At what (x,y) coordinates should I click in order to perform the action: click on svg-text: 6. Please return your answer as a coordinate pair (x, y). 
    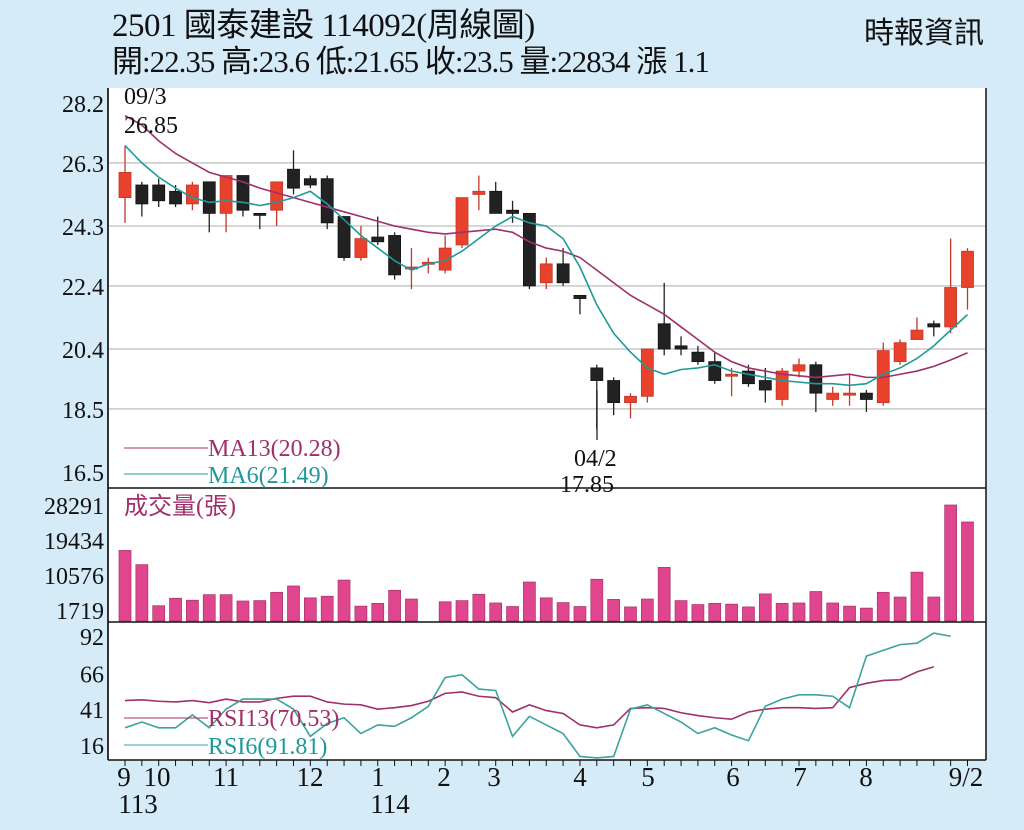
    Looking at the image, I should click on (733, 777).